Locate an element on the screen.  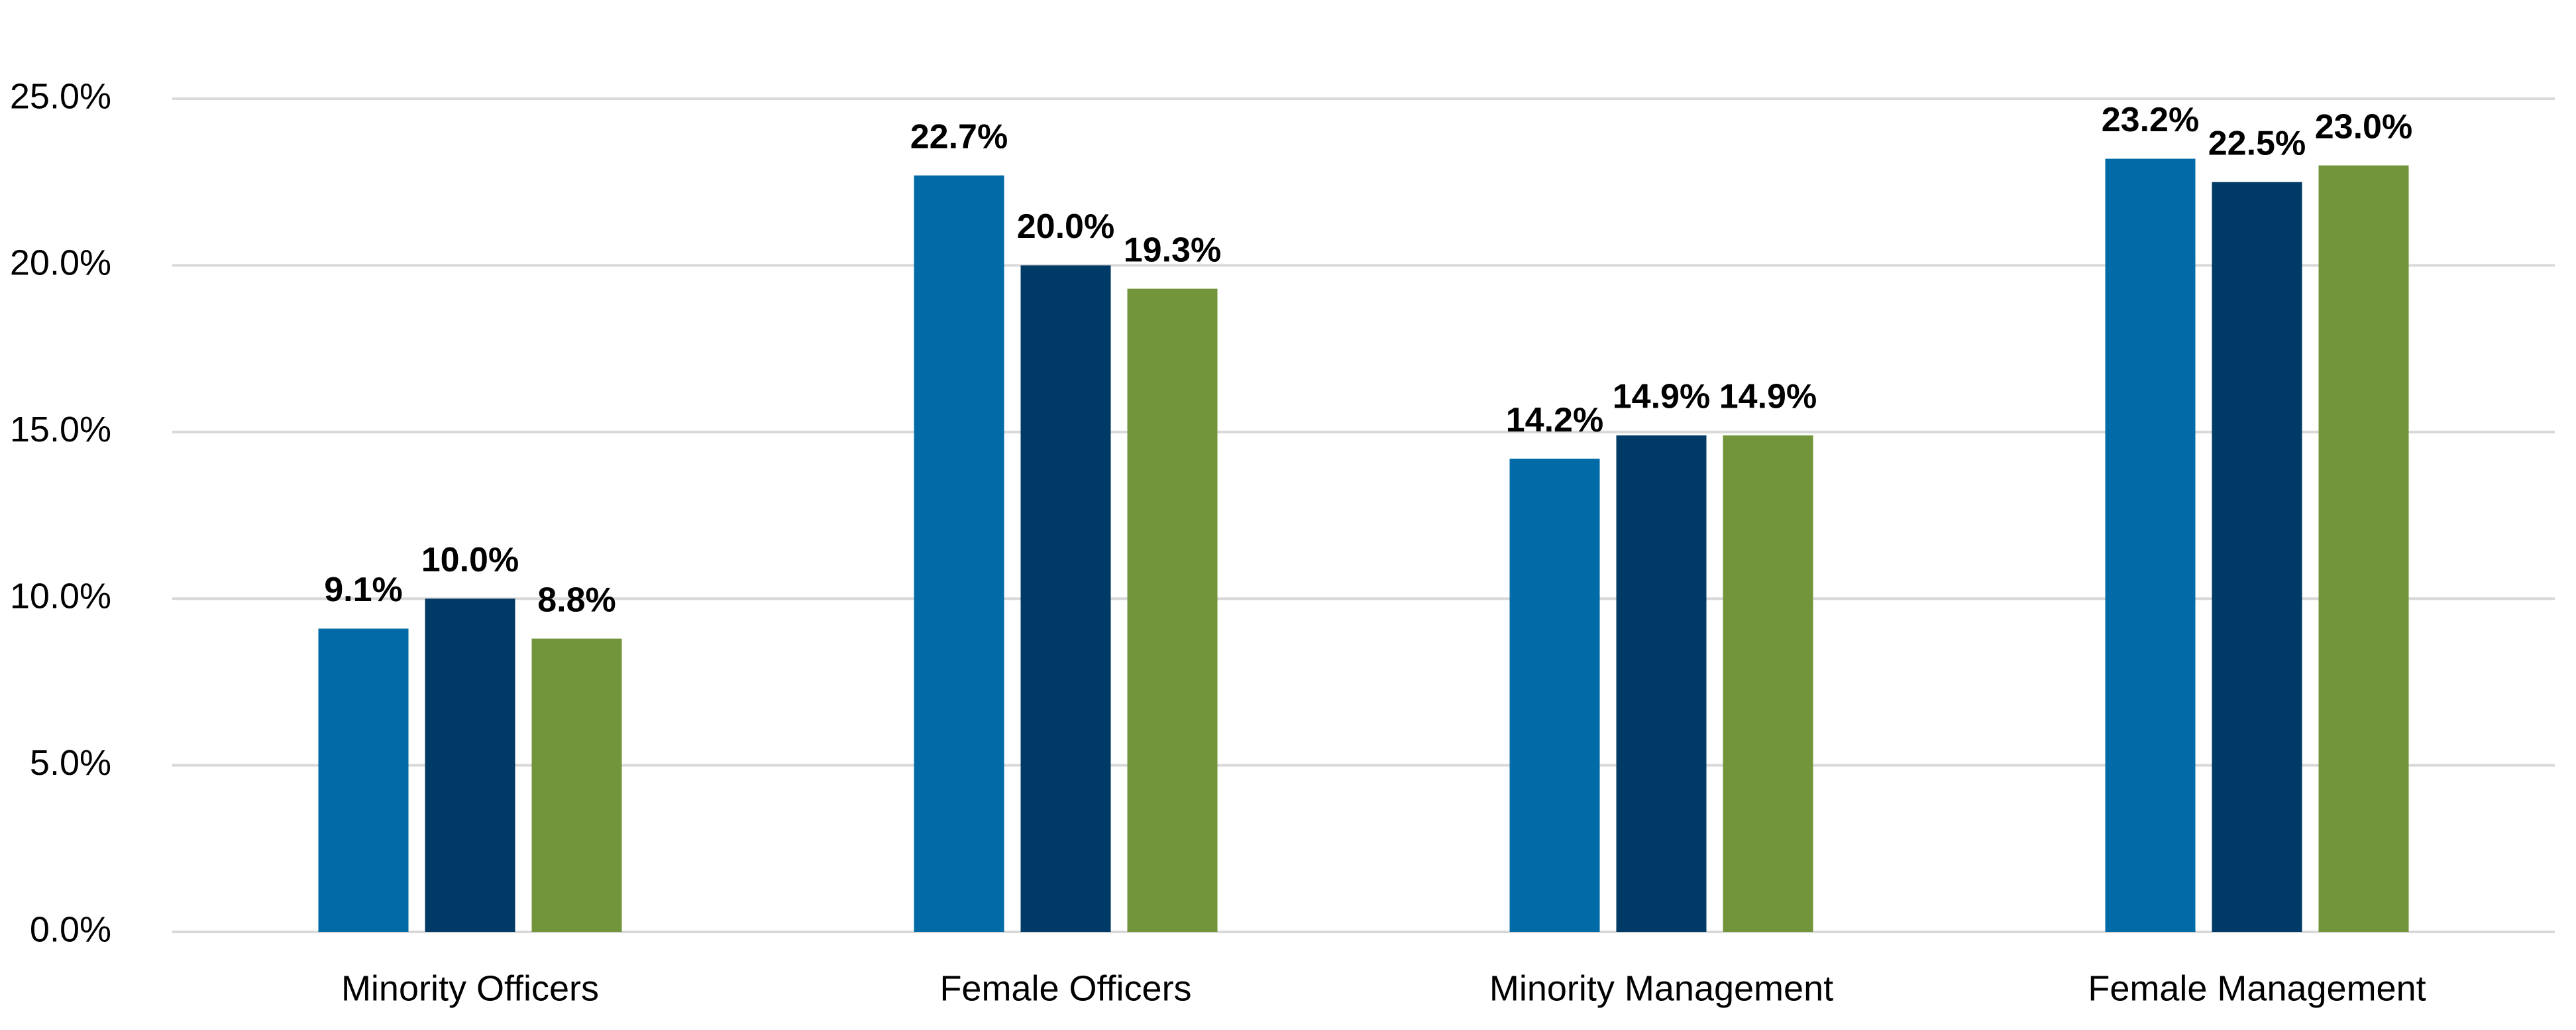
data-label: 19.3% is located at coordinates (1172, 250).